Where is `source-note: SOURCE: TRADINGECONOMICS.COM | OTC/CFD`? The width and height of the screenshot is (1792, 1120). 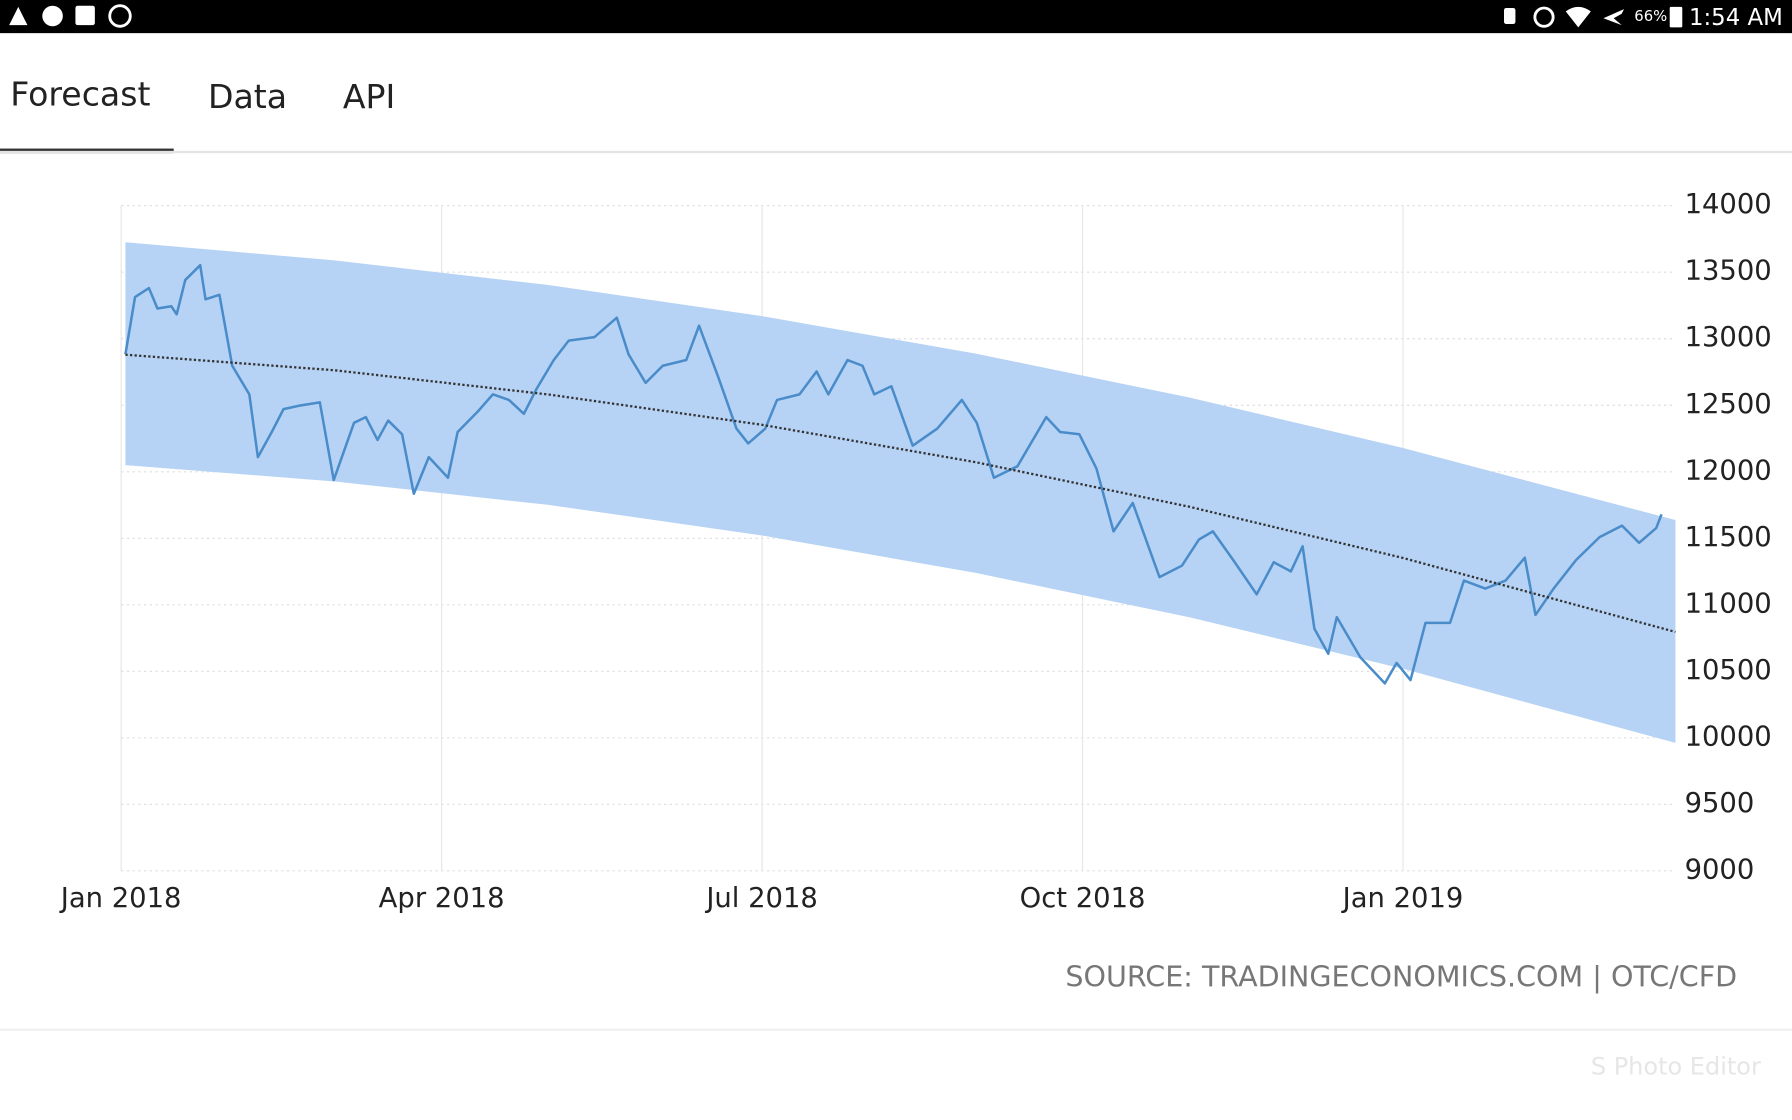 source-note: SOURCE: TRADINGECONOMICS.COM | OTC/CFD is located at coordinates (1401, 976).